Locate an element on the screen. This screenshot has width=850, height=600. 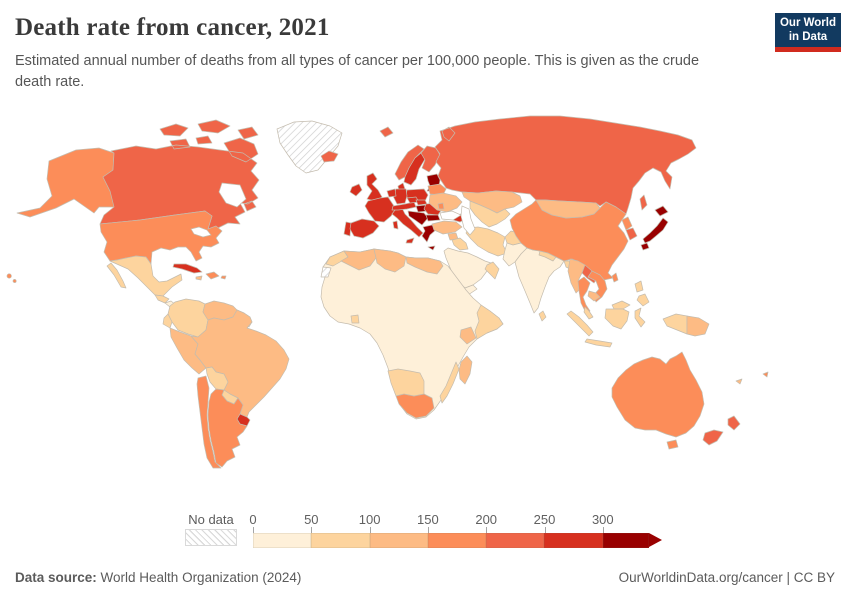
country-spain is located at coordinates (364, 228).